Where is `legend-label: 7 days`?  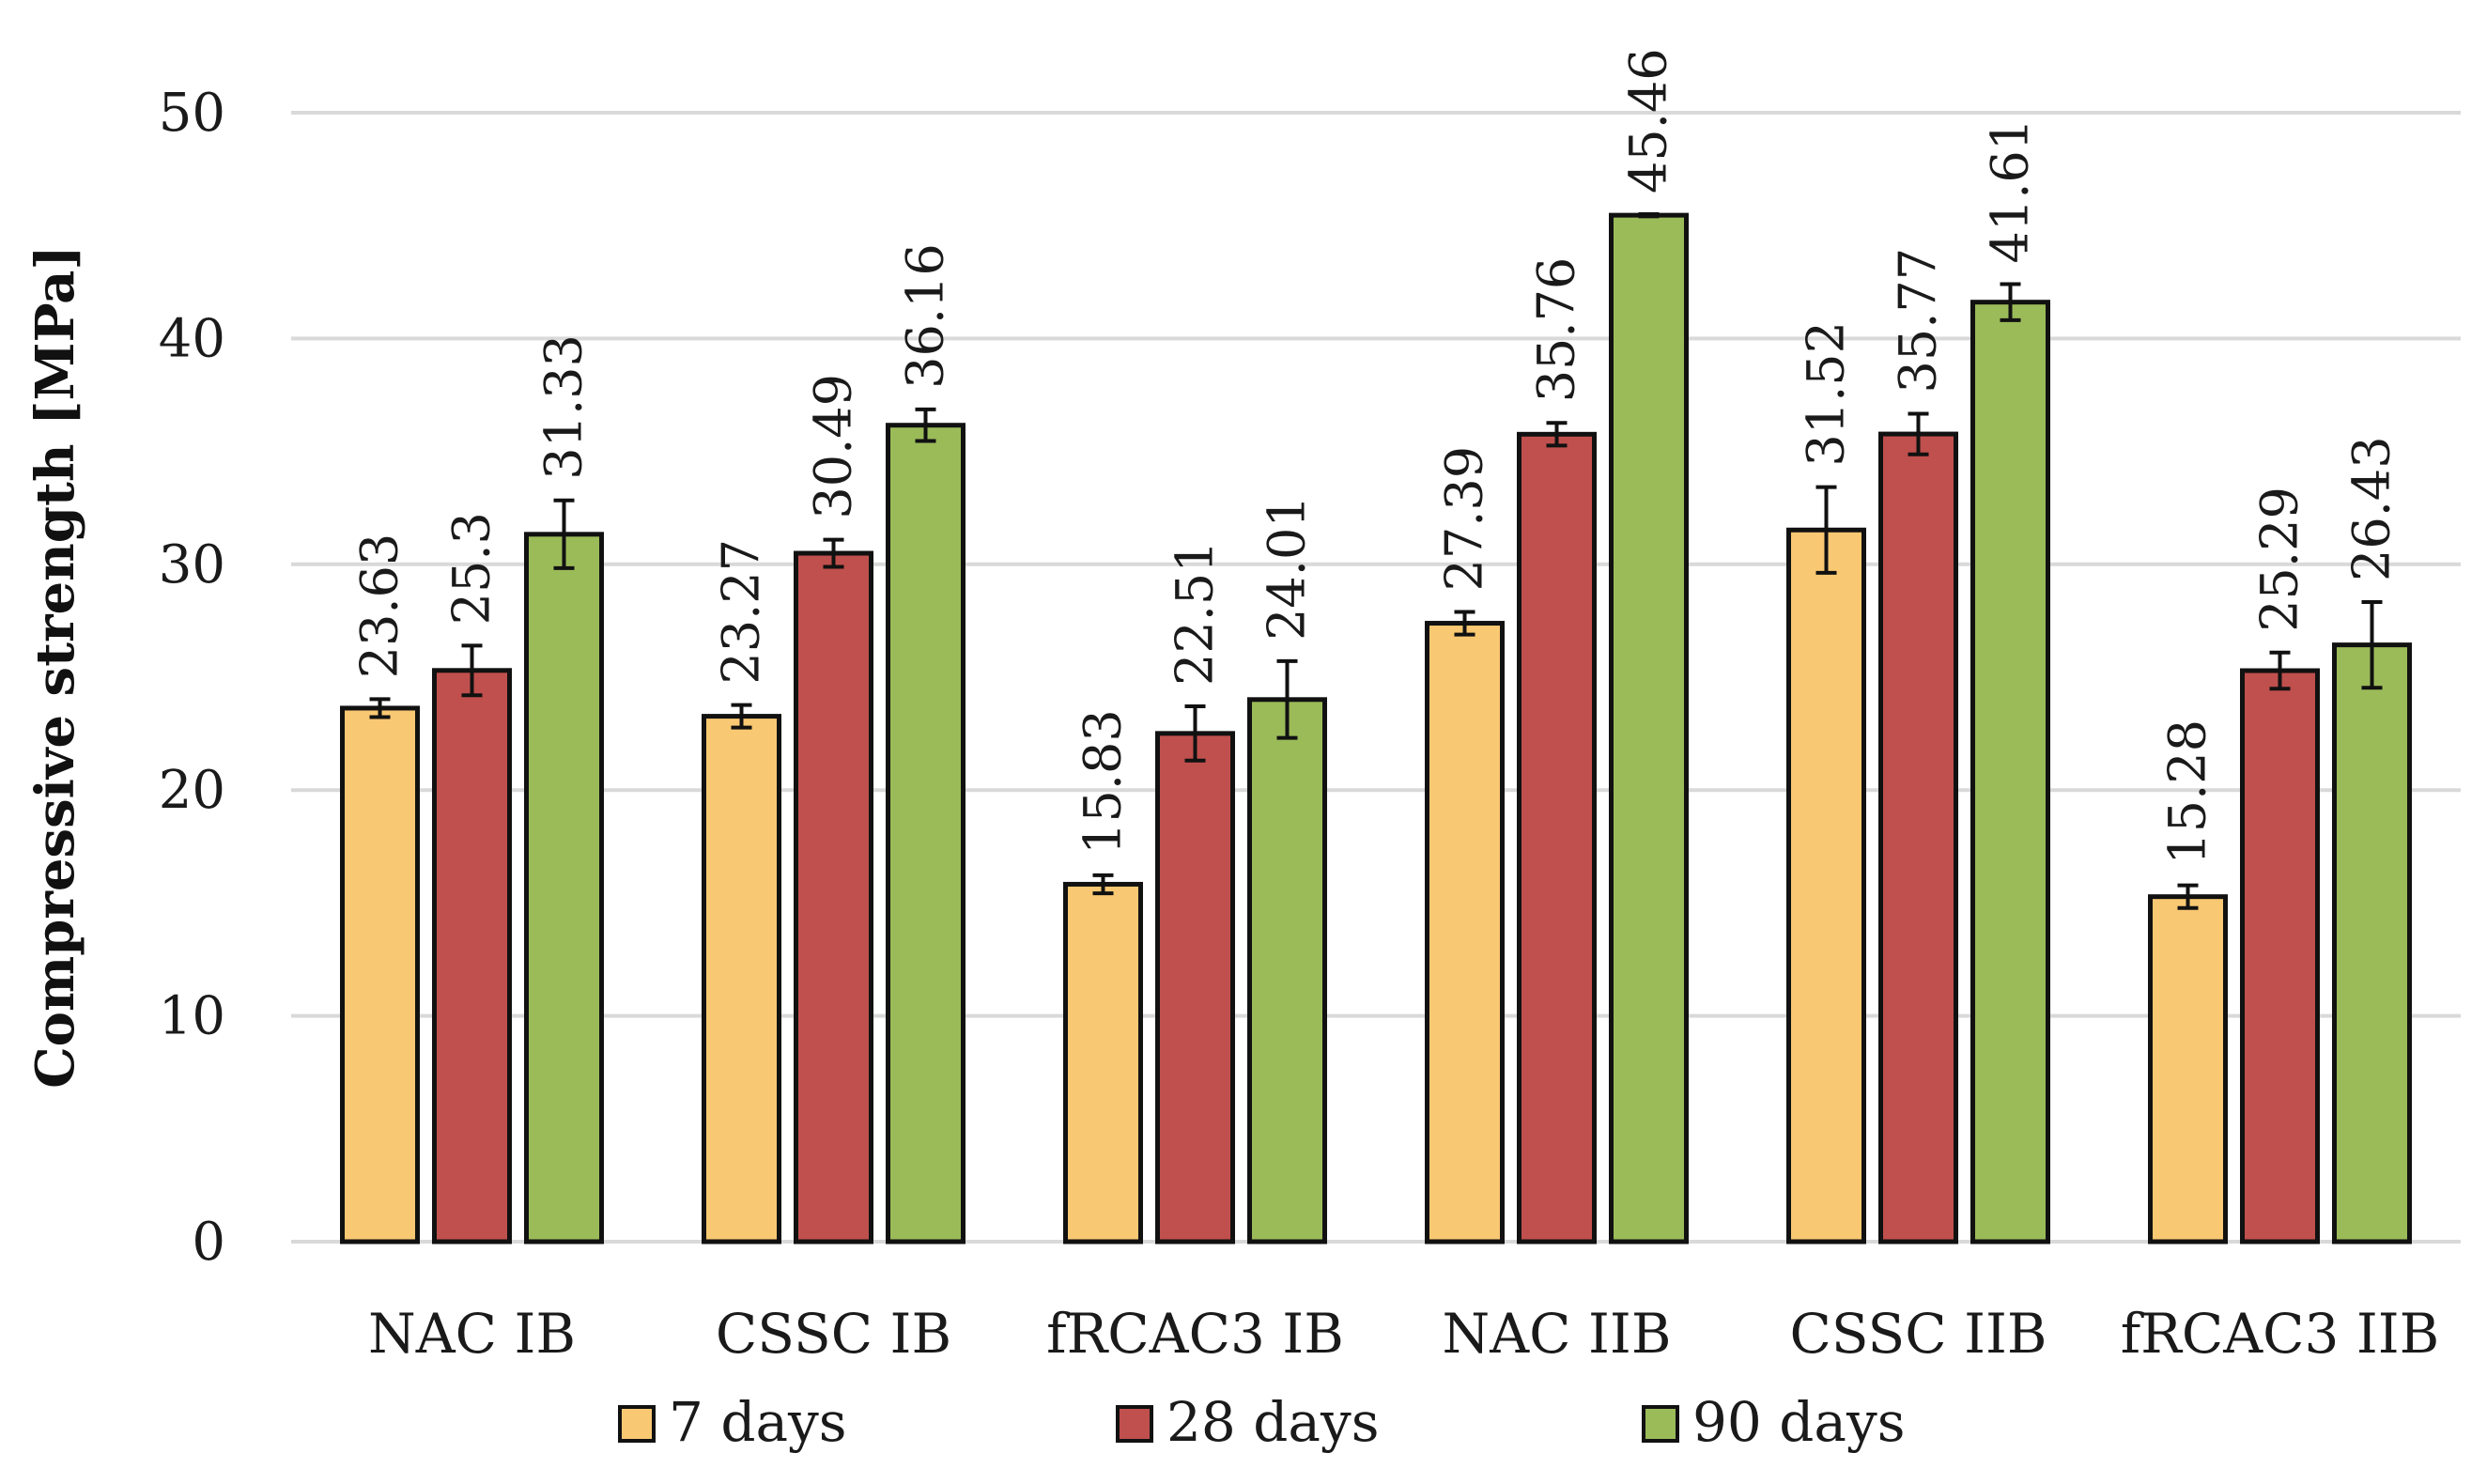 legend-label: 7 days is located at coordinates (758, 1422).